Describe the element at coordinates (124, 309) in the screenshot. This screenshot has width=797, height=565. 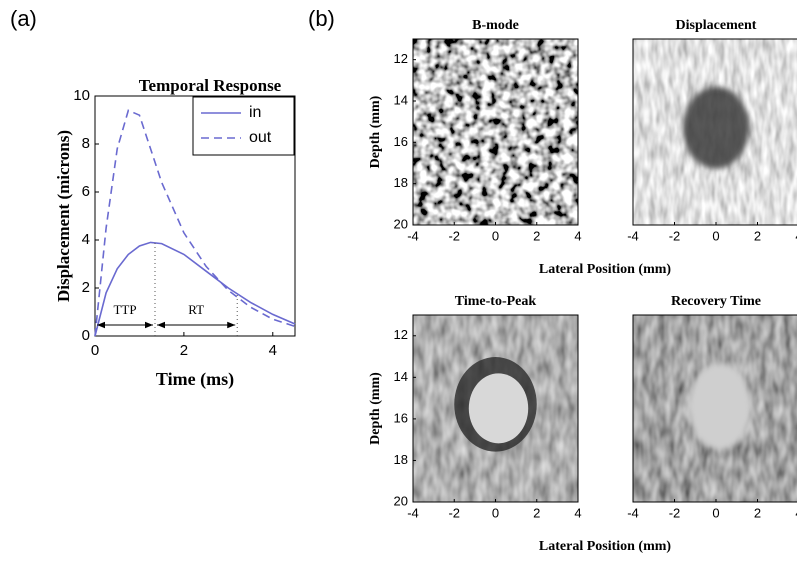
I see `annotation-text: TTP` at that location.